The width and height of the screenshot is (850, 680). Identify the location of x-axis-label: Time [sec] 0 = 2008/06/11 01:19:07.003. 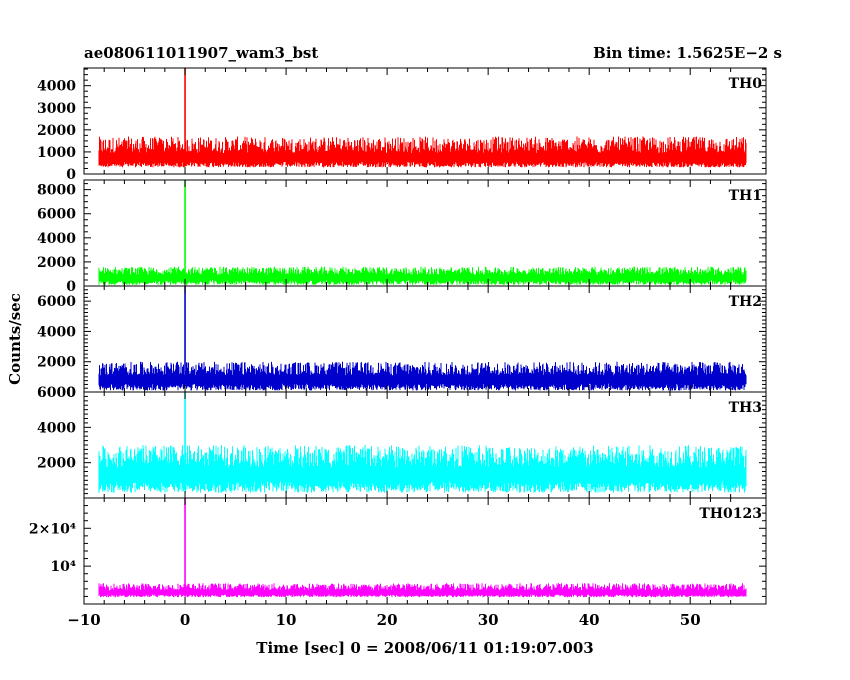
(425, 648).